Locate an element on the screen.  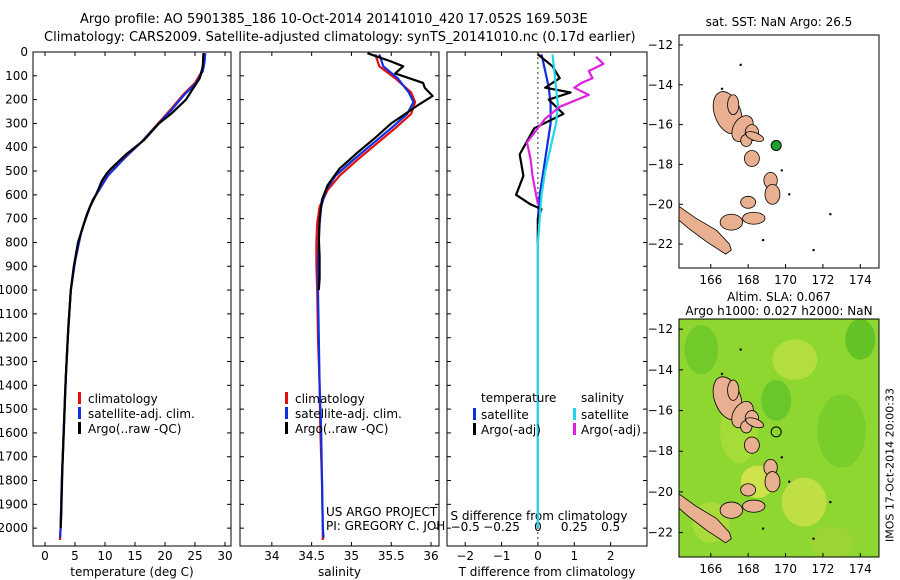
sla-map-title-2: Argo h1000: 0.027 h2000: NaN is located at coordinates (778, 311).